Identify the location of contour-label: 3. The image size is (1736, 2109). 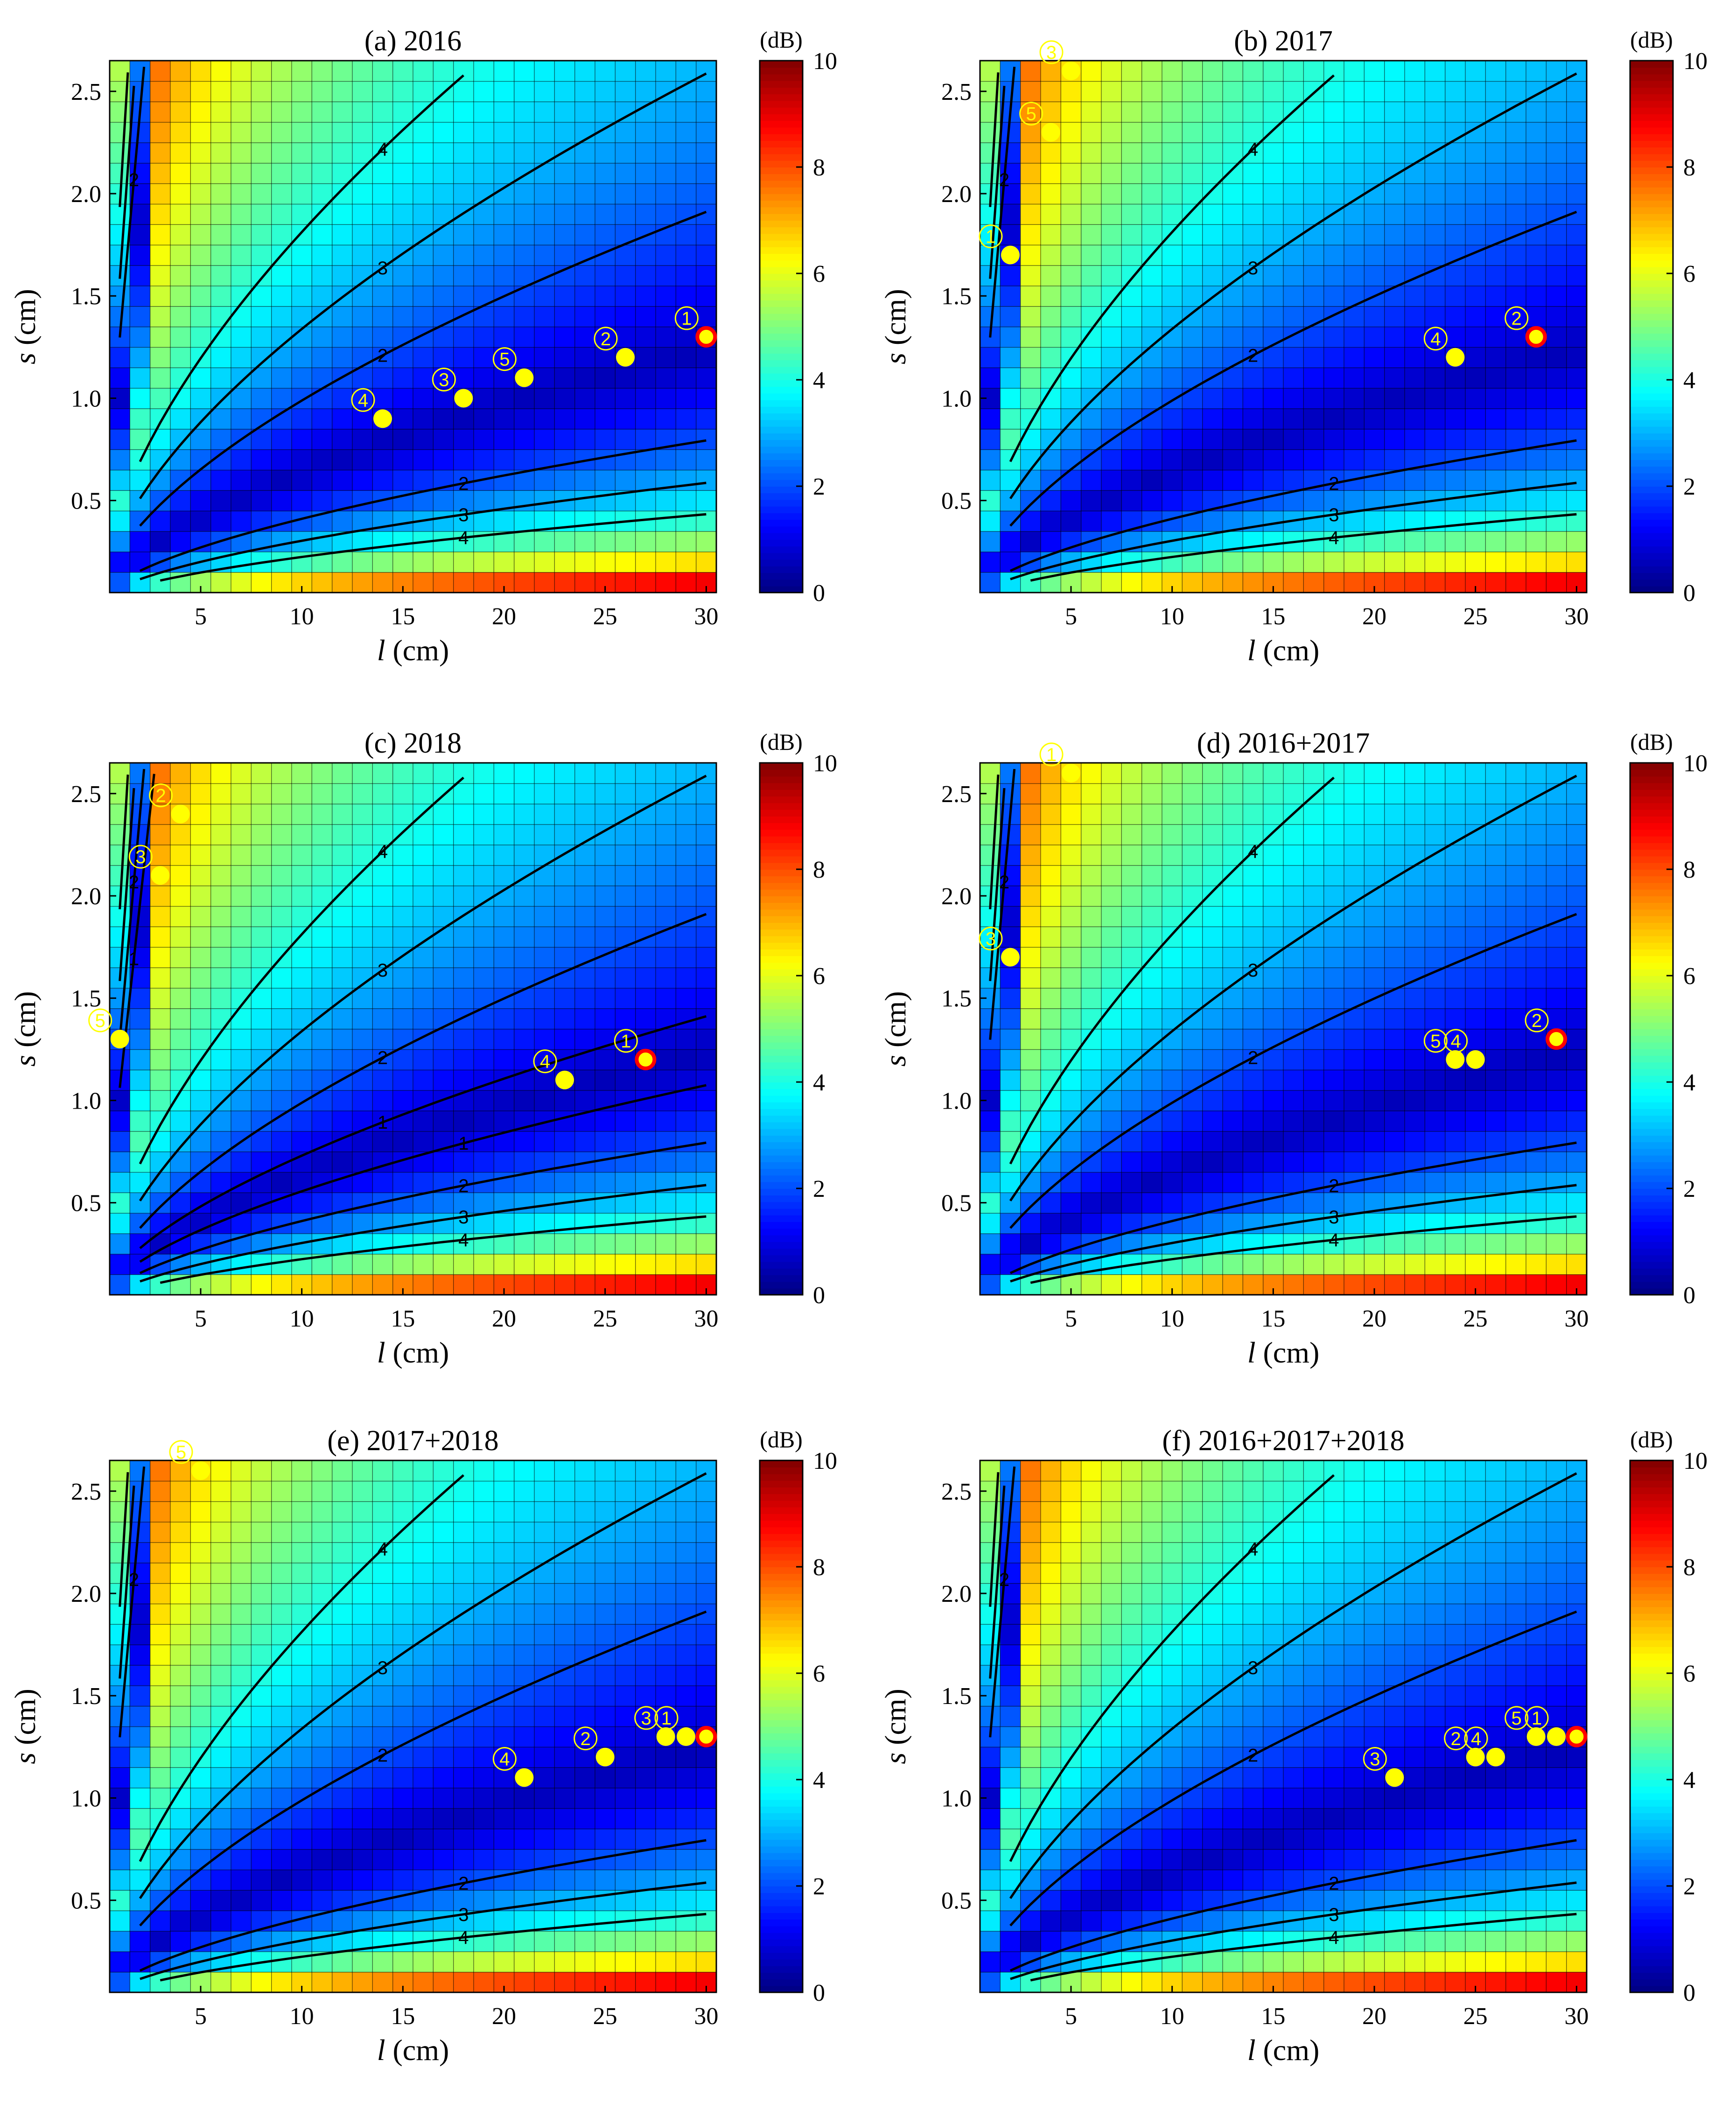
(383, 970).